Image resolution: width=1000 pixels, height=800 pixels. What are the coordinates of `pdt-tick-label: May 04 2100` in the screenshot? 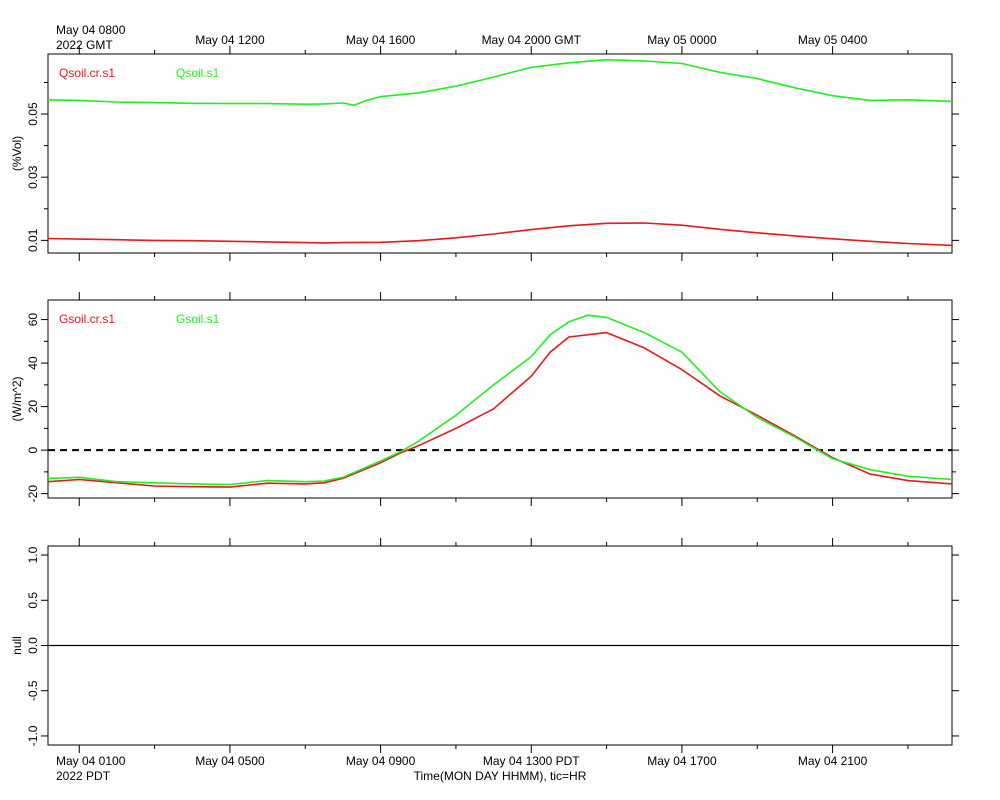 It's located at (833, 761).